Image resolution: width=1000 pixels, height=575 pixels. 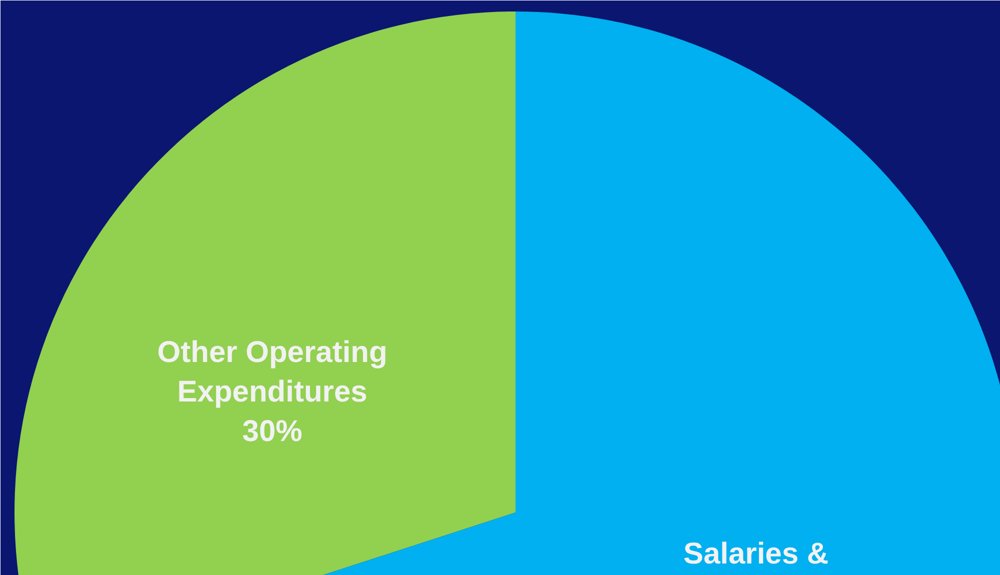 I want to click on slice-label: Salaries &, so click(x=756, y=554).